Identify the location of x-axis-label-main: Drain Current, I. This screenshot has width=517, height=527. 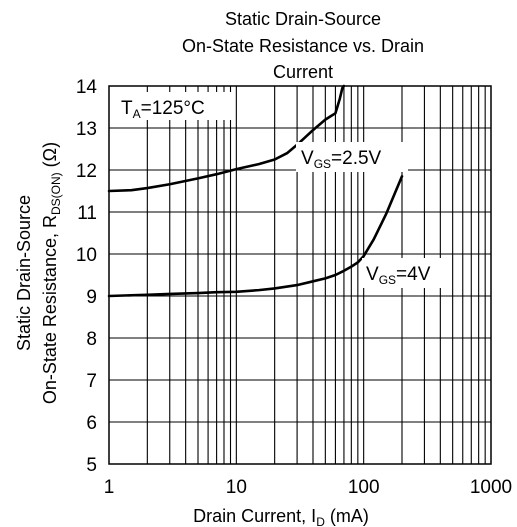
(254, 516).